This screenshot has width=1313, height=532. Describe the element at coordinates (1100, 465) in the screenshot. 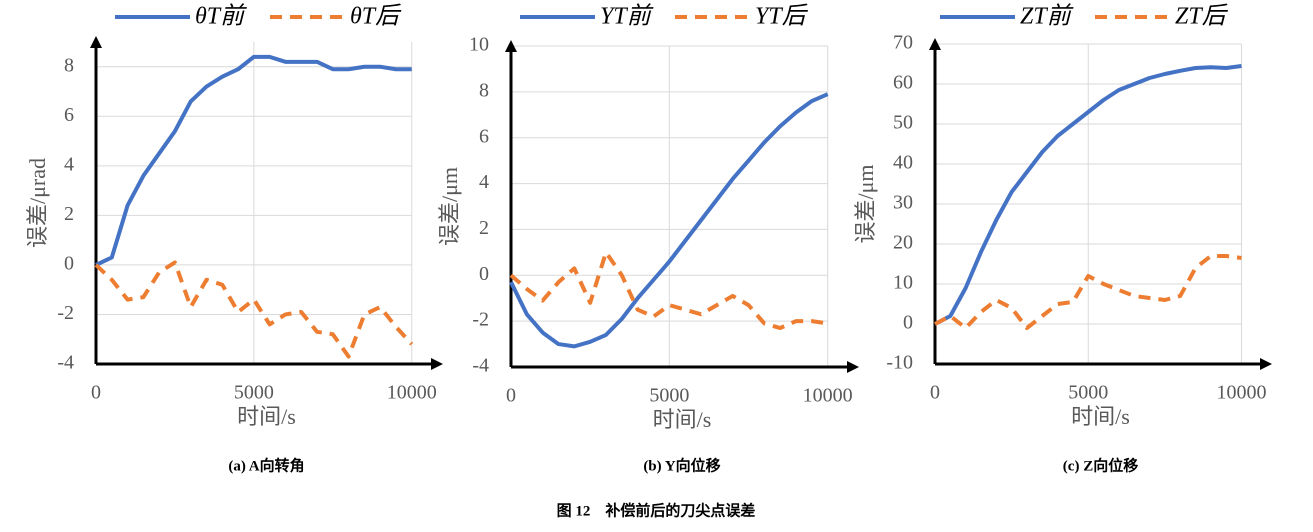

I see `subplot-caption: (c) Z向位移` at that location.